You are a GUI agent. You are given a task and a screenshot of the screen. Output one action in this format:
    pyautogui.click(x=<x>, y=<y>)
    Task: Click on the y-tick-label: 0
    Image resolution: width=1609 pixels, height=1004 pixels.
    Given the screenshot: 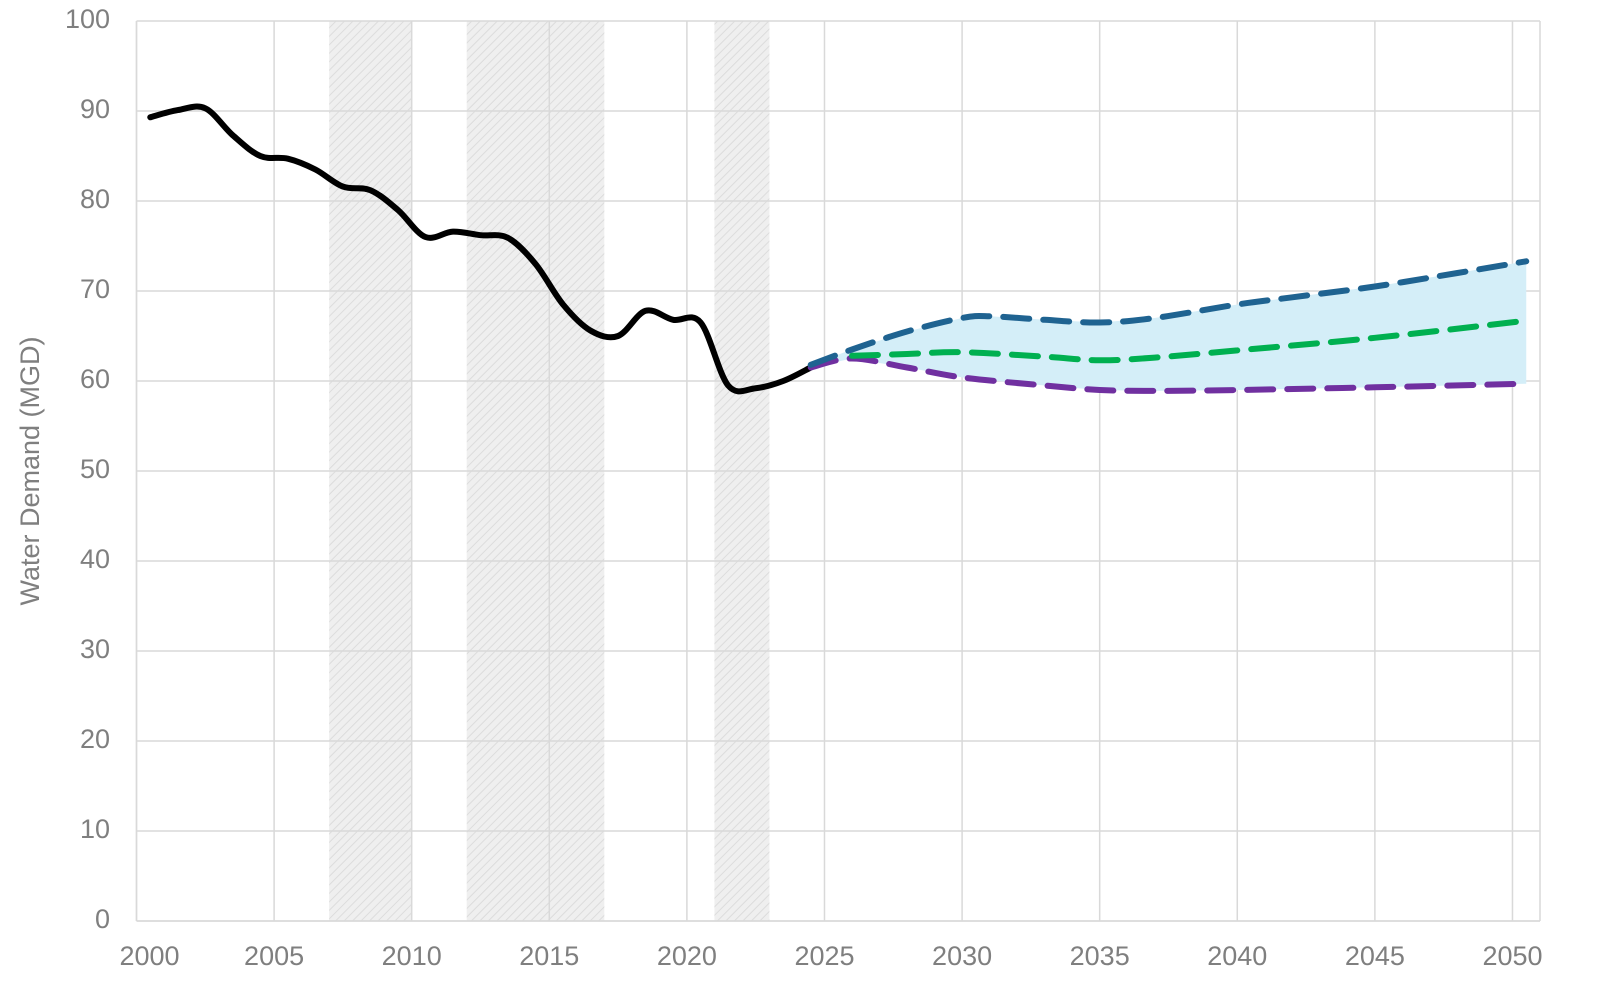 What is the action you would take?
    pyautogui.click(x=102, y=919)
    